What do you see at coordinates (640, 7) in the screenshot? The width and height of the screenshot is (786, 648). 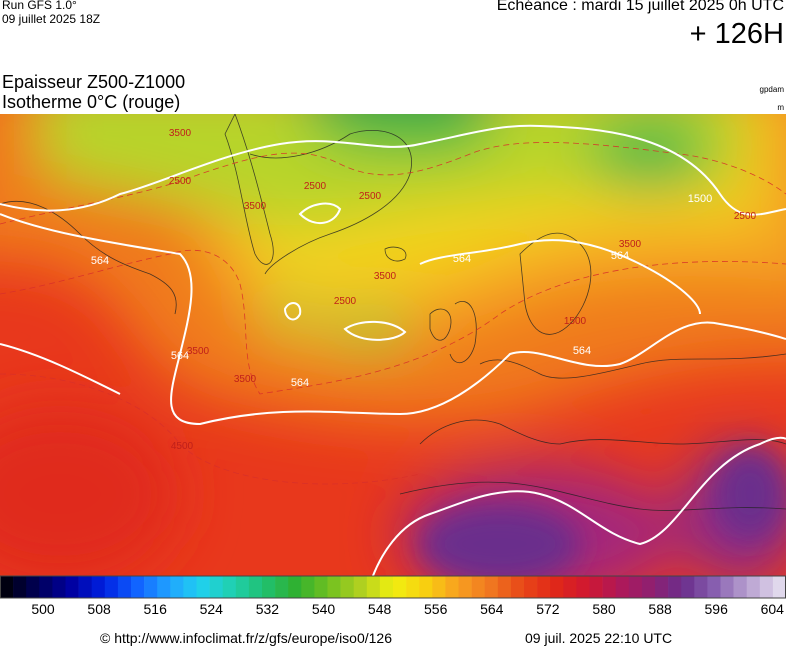 I see `valid-time: Echéance : mardi 15 juillet 2025 0h UTC` at bounding box center [640, 7].